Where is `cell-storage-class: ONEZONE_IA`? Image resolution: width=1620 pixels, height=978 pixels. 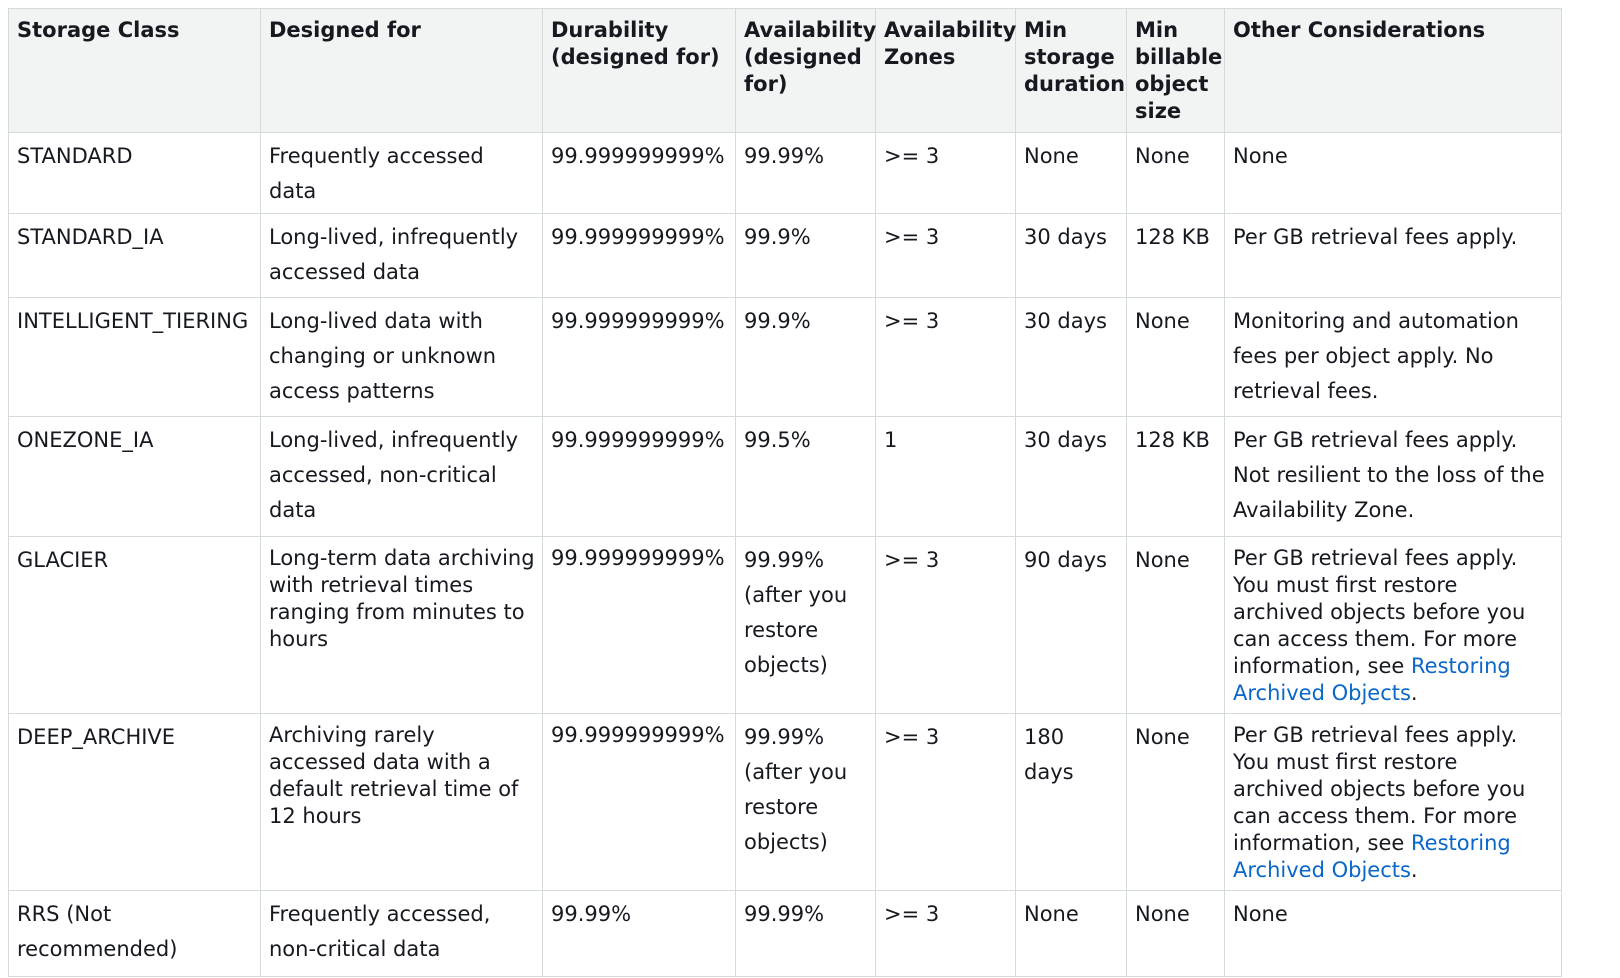 cell-storage-class: ONEZONE_IA is located at coordinates (134, 476).